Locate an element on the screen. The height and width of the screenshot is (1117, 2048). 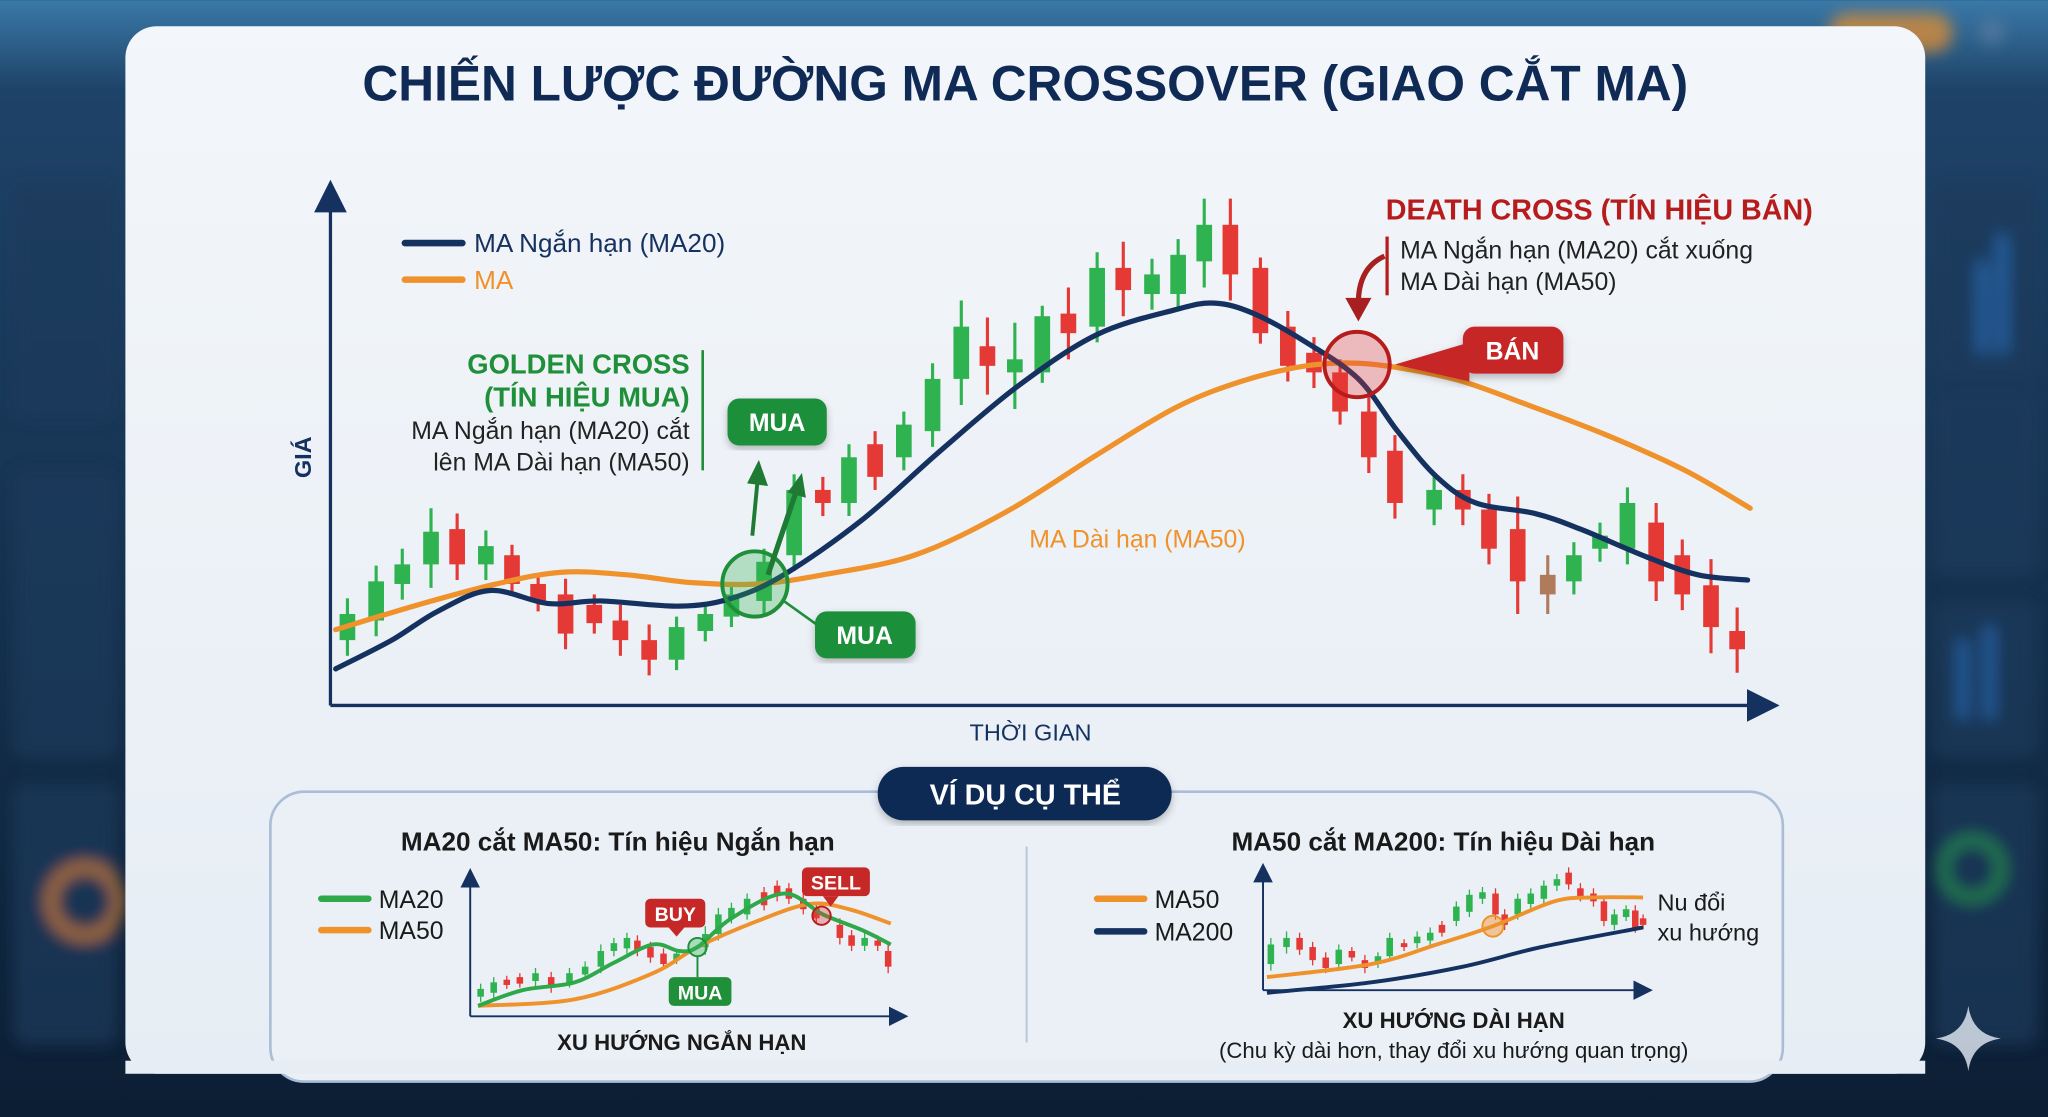
up-arrow-icon is located at coordinates (755, 508).